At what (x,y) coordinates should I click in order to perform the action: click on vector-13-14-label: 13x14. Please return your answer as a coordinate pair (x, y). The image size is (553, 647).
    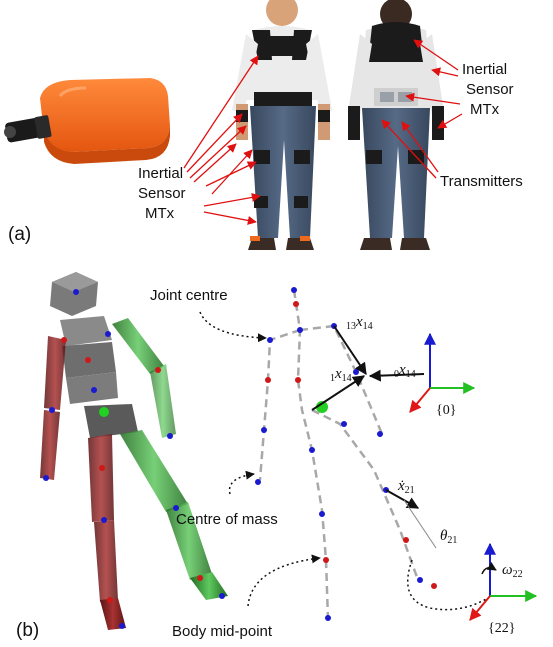
    Looking at the image, I should click on (359, 323).